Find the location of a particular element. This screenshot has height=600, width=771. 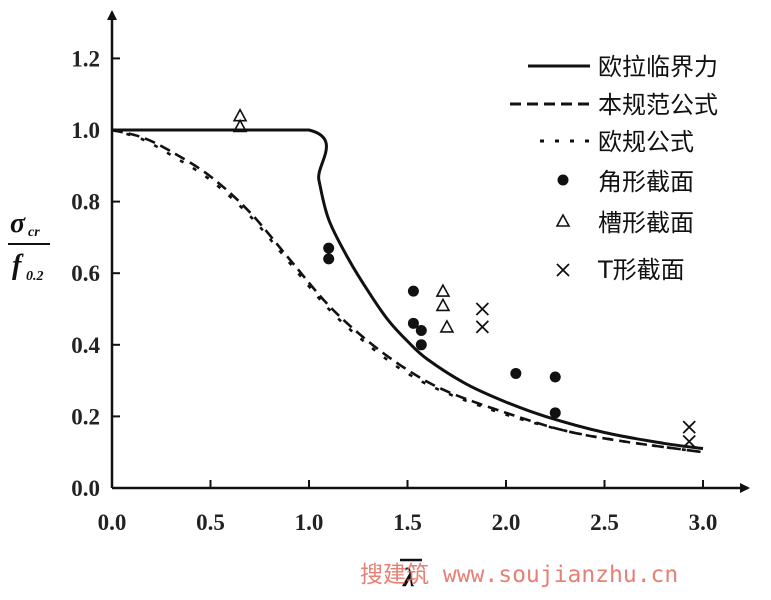

legend-item-tee: T形截面 is located at coordinates (620, 270).